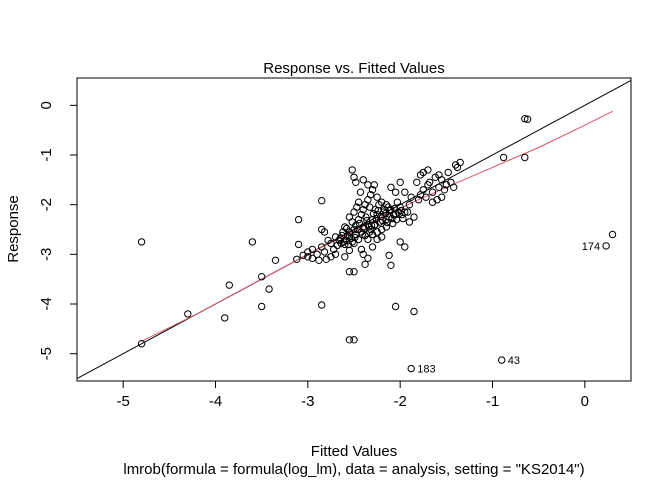 This screenshot has width=672, height=480. Describe the element at coordinates (46, 105) in the screenshot. I see `y-tick-label: 0` at that location.